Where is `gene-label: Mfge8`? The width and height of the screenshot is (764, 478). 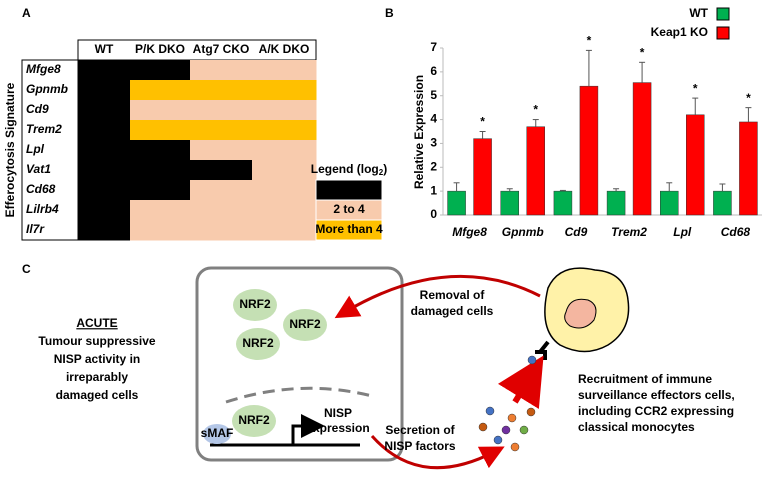 gene-label: Mfge8 is located at coordinates (43, 69).